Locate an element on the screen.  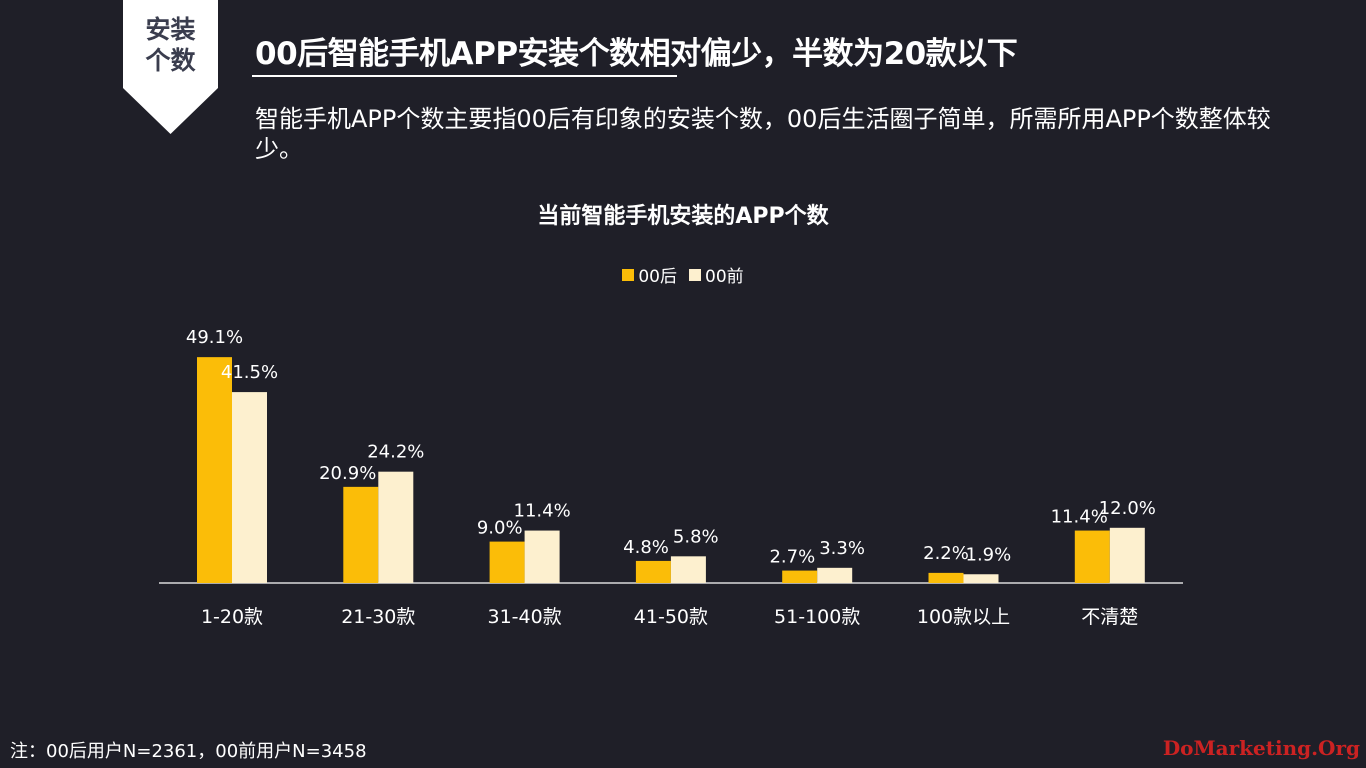
bar-label-s0-2: 9.0% is located at coordinates (500, 528).